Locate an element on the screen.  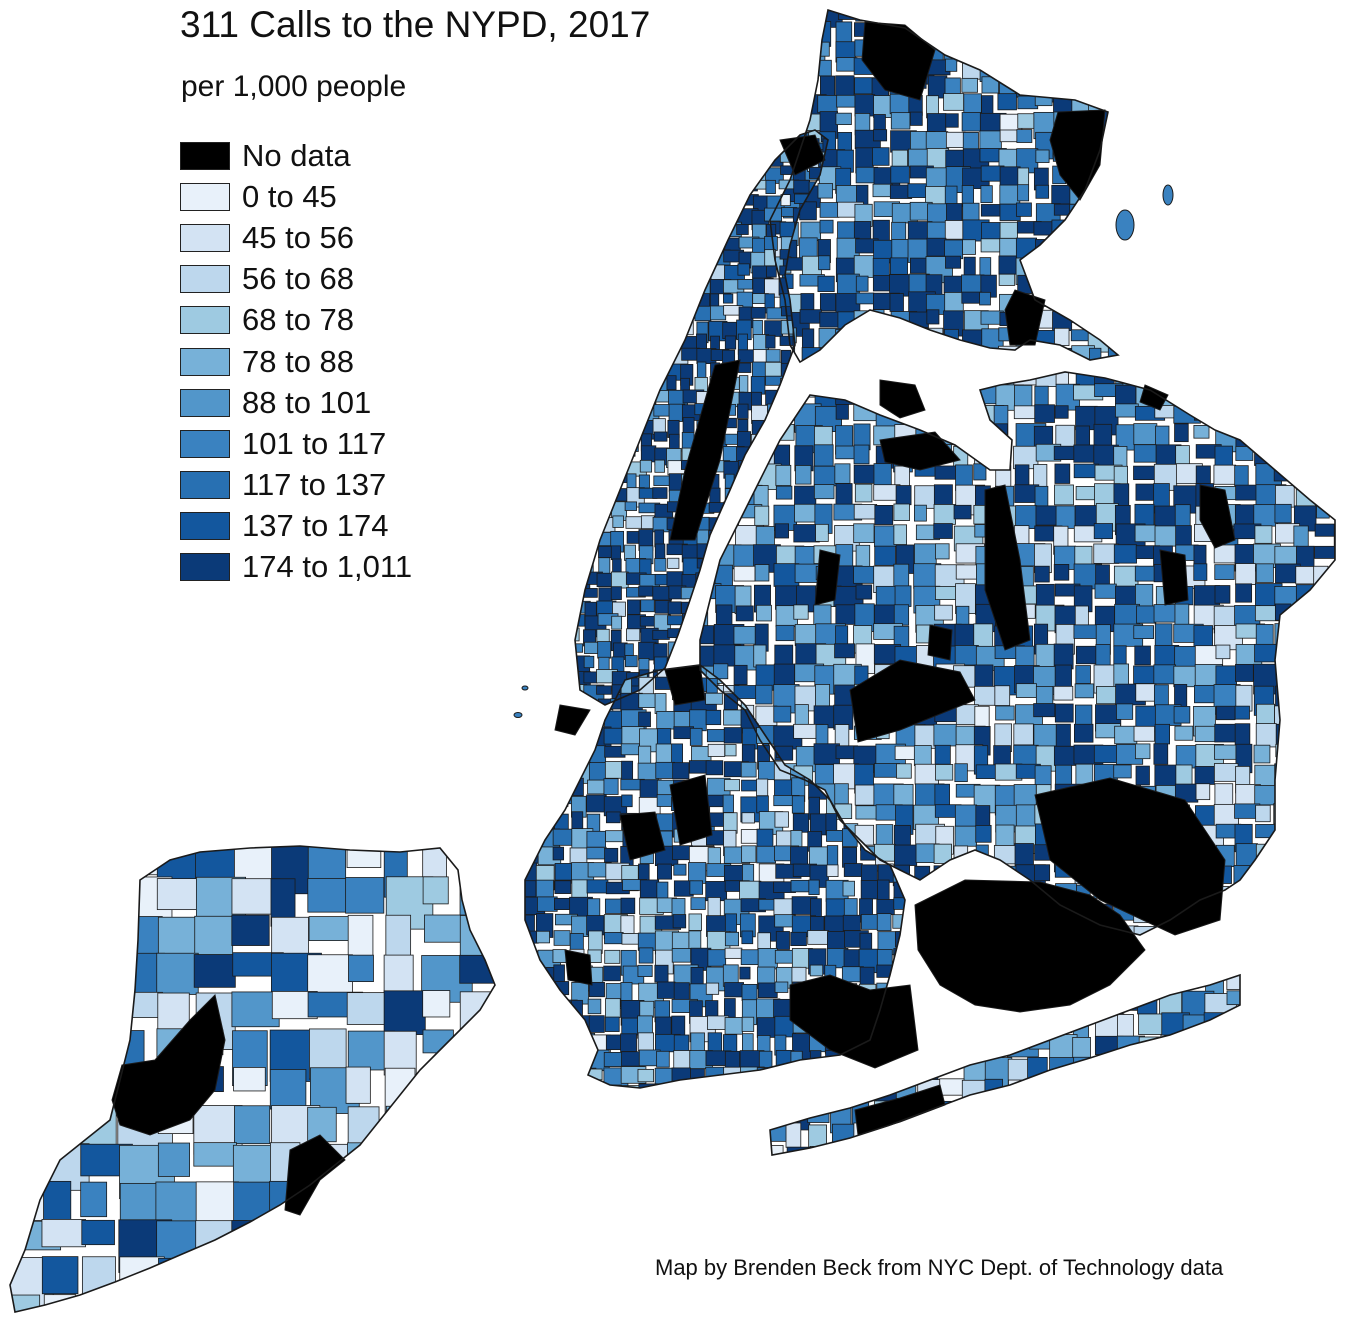
legend-item-88-101: 88 to 101 is located at coordinates (296, 402).